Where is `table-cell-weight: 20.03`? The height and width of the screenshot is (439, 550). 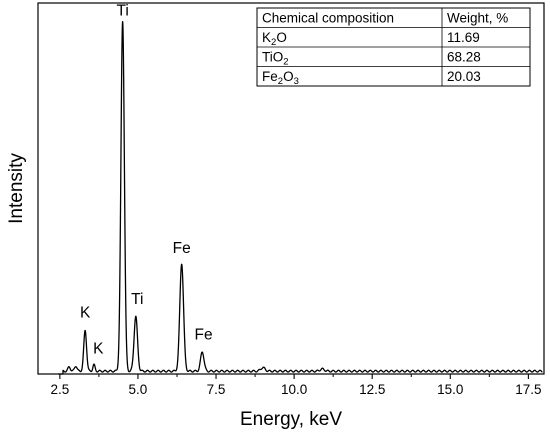
table-cell-weight: 20.03 is located at coordinates (464, 76).